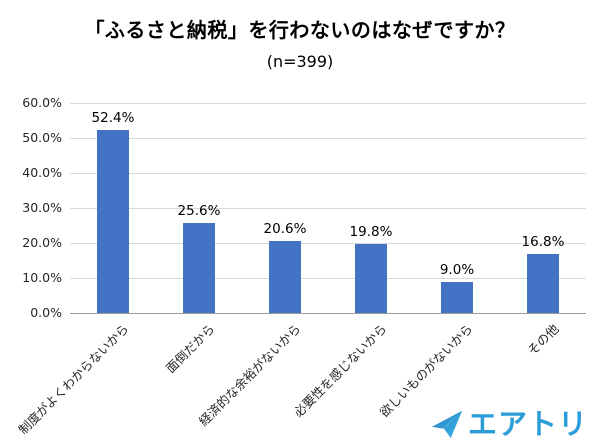 The width and height of the screenshot is (600, 447). Describe the element at coordinates (42, 172) in the screenshot. I see `y-tick-label: 40.0%` at that location.